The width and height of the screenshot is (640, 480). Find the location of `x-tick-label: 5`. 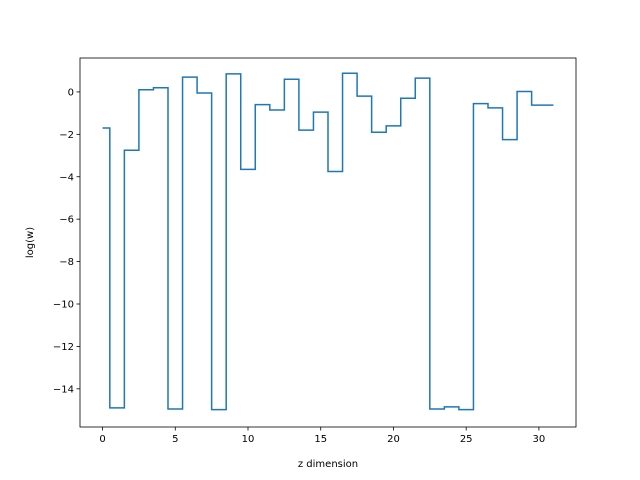

x-tick-label: 5 is located at coordinates (175, 439).